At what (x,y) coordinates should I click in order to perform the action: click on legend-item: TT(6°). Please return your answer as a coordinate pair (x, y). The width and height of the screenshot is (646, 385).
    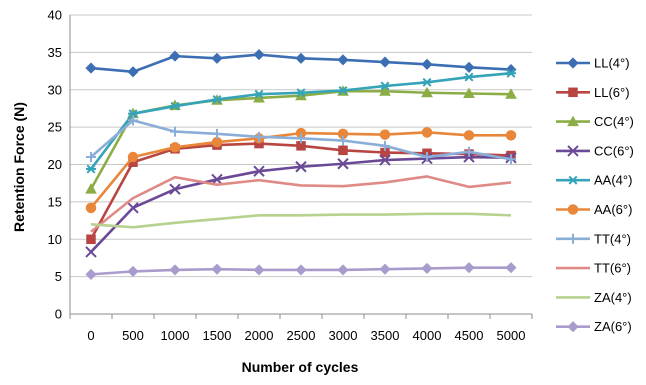
    Looking at the image, I should click on (593, 268).